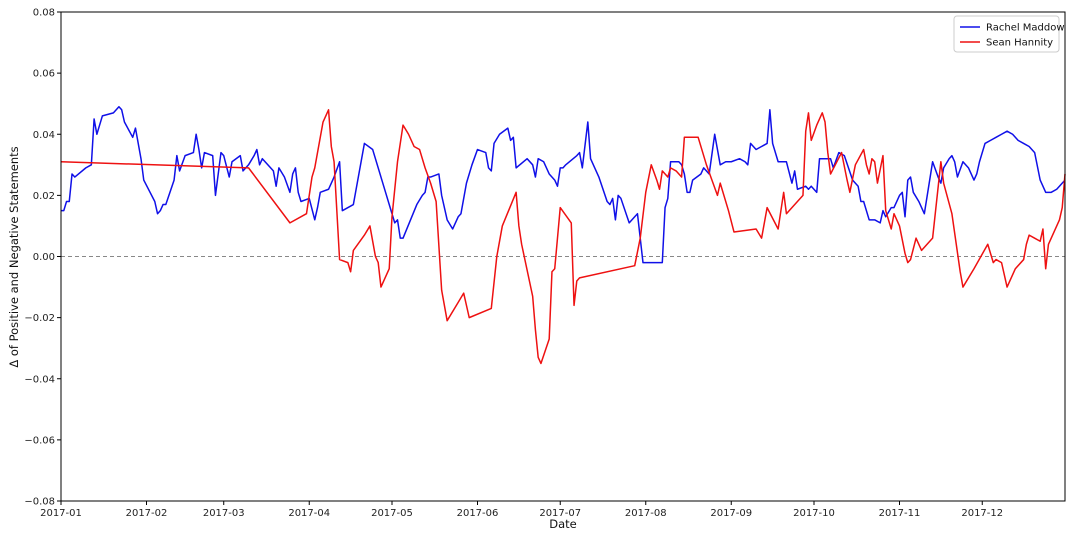 The width and height of the screenshot is (1076, 535). I want to click on x-tick-label: 2017-04, so click(309, 513).